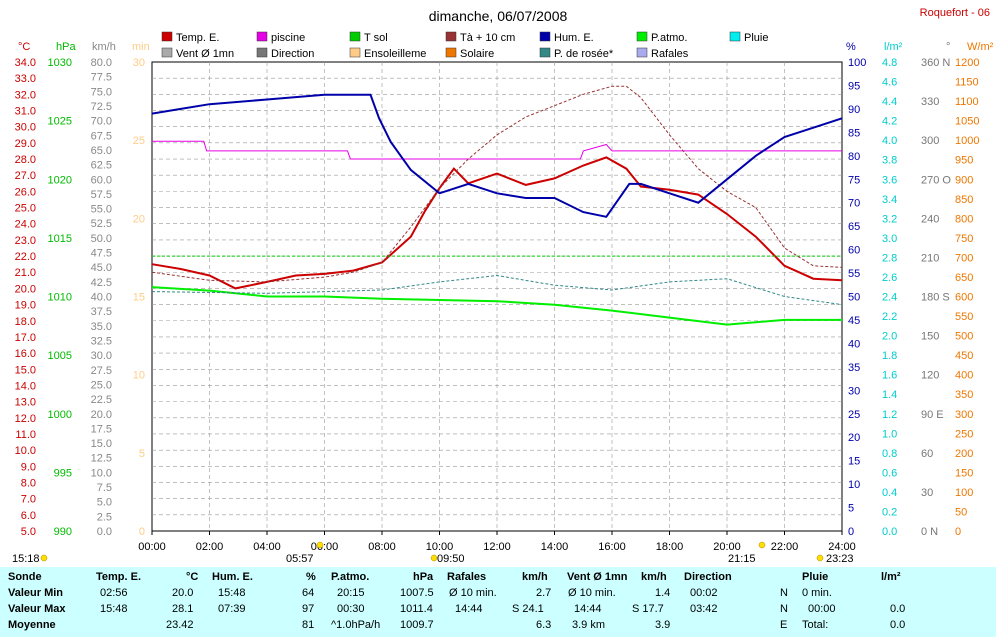 The height and width of the screenshot is (637, 996). What do you see at coordinates (101, 283) in the screenshot?
I see `wind-tick-label: 42.5` at bounding box center [101, 283].